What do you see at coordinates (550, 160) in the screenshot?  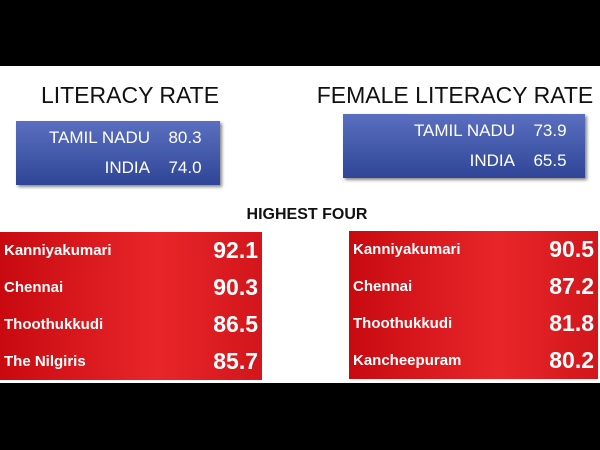 I see `row-value: 65.5` at bounding box center [550, 160].